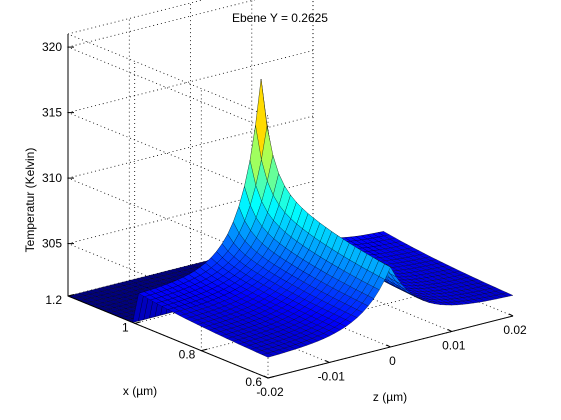  Describe the element at coordinates (140, 391) in the screenshot. I see `x-axis-label: x (µm)` at that location.